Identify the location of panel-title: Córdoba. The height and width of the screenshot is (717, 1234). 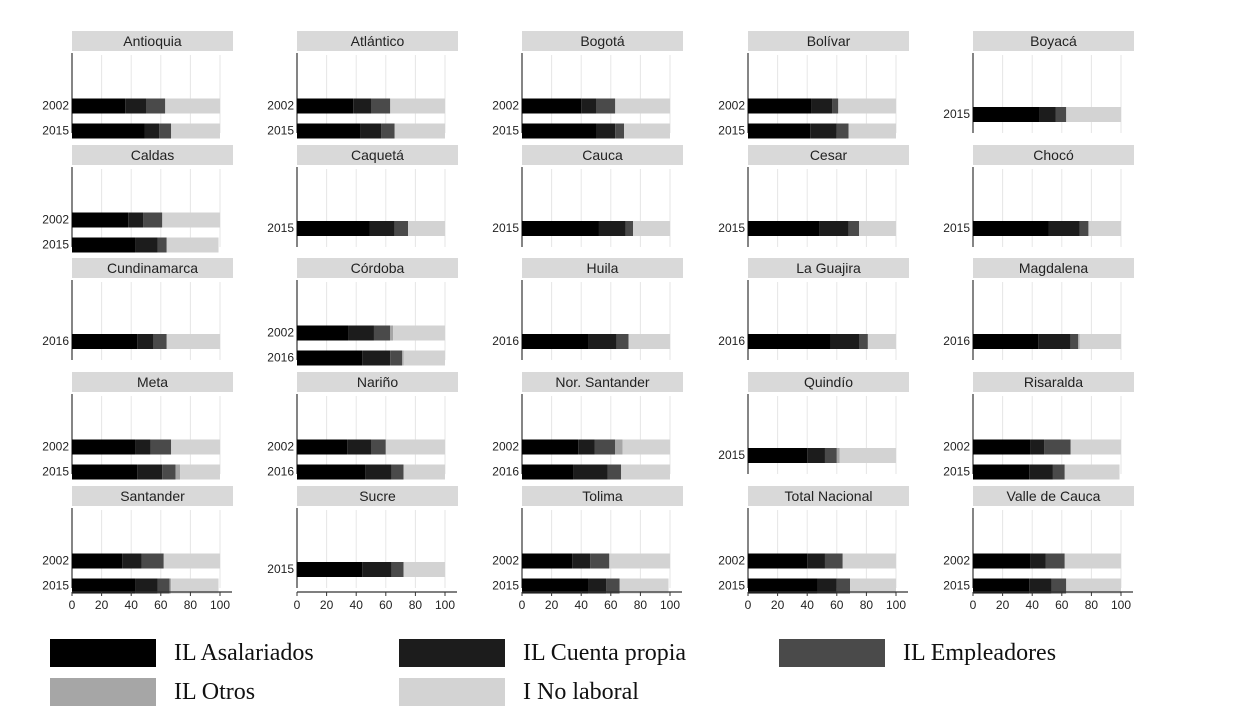
(378, 268).